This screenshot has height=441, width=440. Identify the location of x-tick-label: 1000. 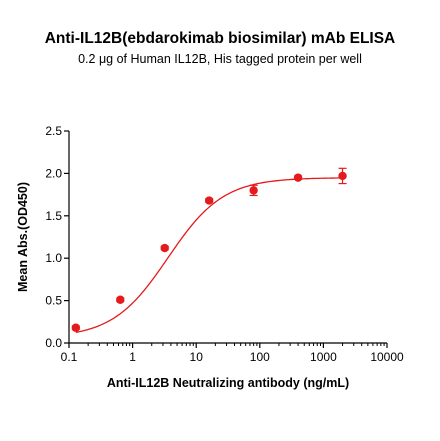
(323, 357).